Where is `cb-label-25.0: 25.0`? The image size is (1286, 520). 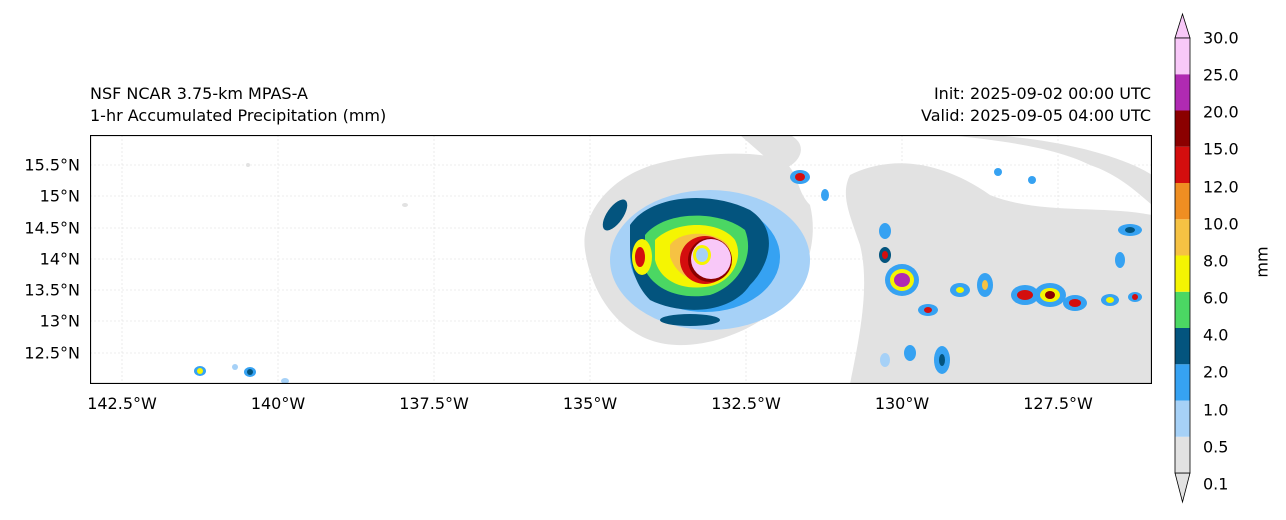 cb-label-25.0: 25.0 is located at coordinates (1221, 75).